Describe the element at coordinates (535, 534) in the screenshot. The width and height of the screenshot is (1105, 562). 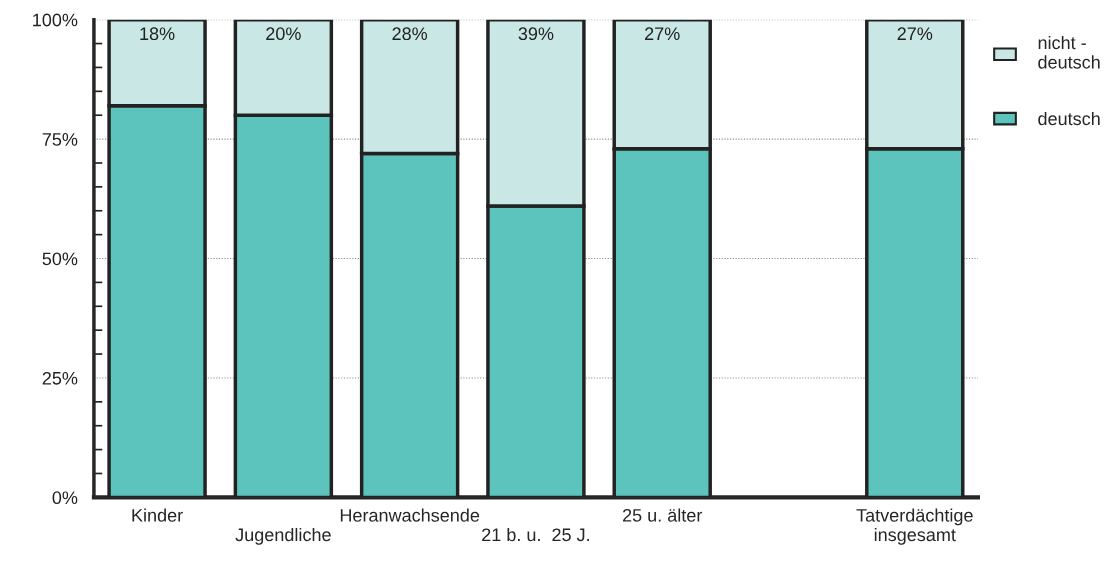
I see `x-tick-label: 21 b. u. 25 J.` at that location.